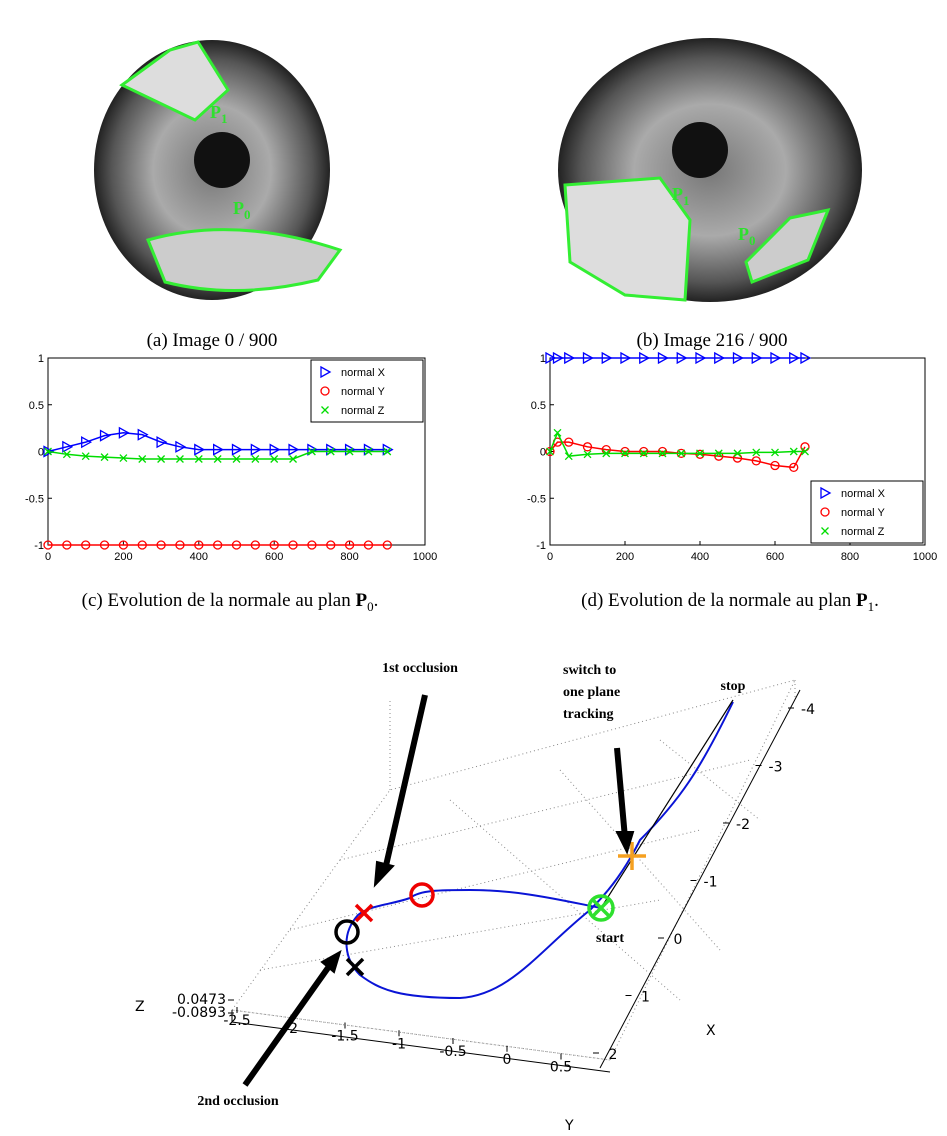 The width and height of the screenshot is (947, 1136). I want to click on axis-label: Y, so click(569, 1126).